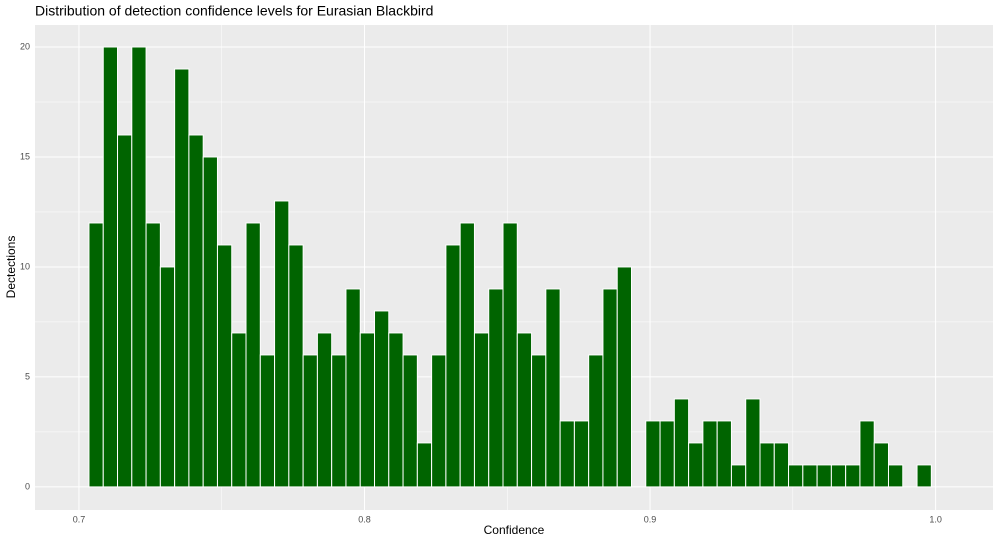 The image size is (1000, 543). What do you see at coordinates (364, 519) in the screenshot?
I see `x-tick-label: 0.8` at bounding box center [364, 519].